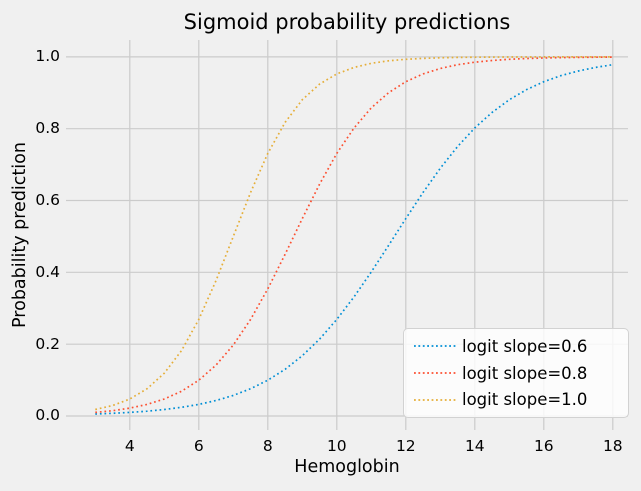  What do you see at coordinates (129, 446) in the screenshot?
I see `x-tick-label: 4` at bounding box center [129, 446].